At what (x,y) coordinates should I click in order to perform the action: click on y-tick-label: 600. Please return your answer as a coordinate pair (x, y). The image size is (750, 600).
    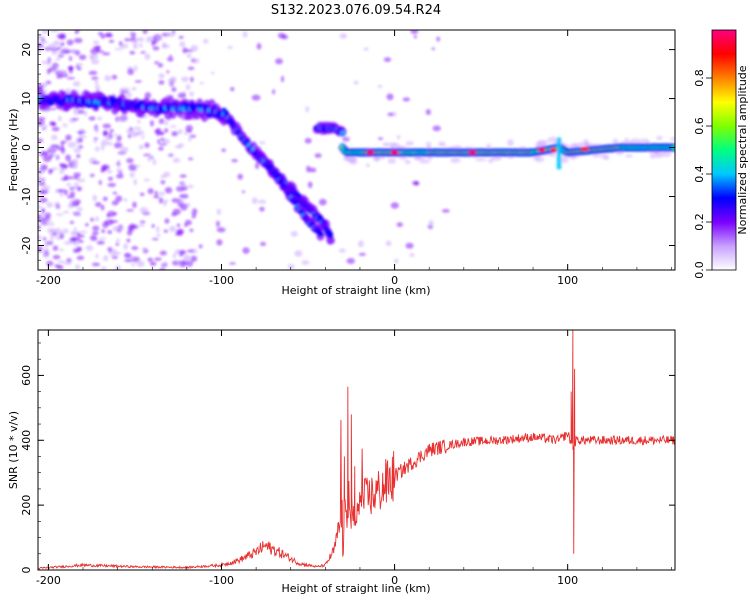
    Looking at the image, I should click on (26, 375).